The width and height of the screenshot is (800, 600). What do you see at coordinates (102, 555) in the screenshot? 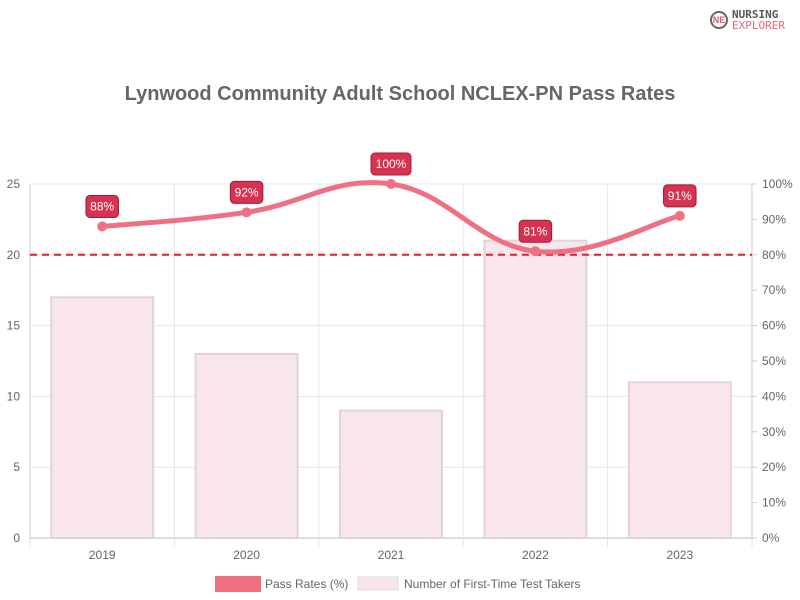
I see `x-tick-label: 2019` at bounding box center [102, 555].